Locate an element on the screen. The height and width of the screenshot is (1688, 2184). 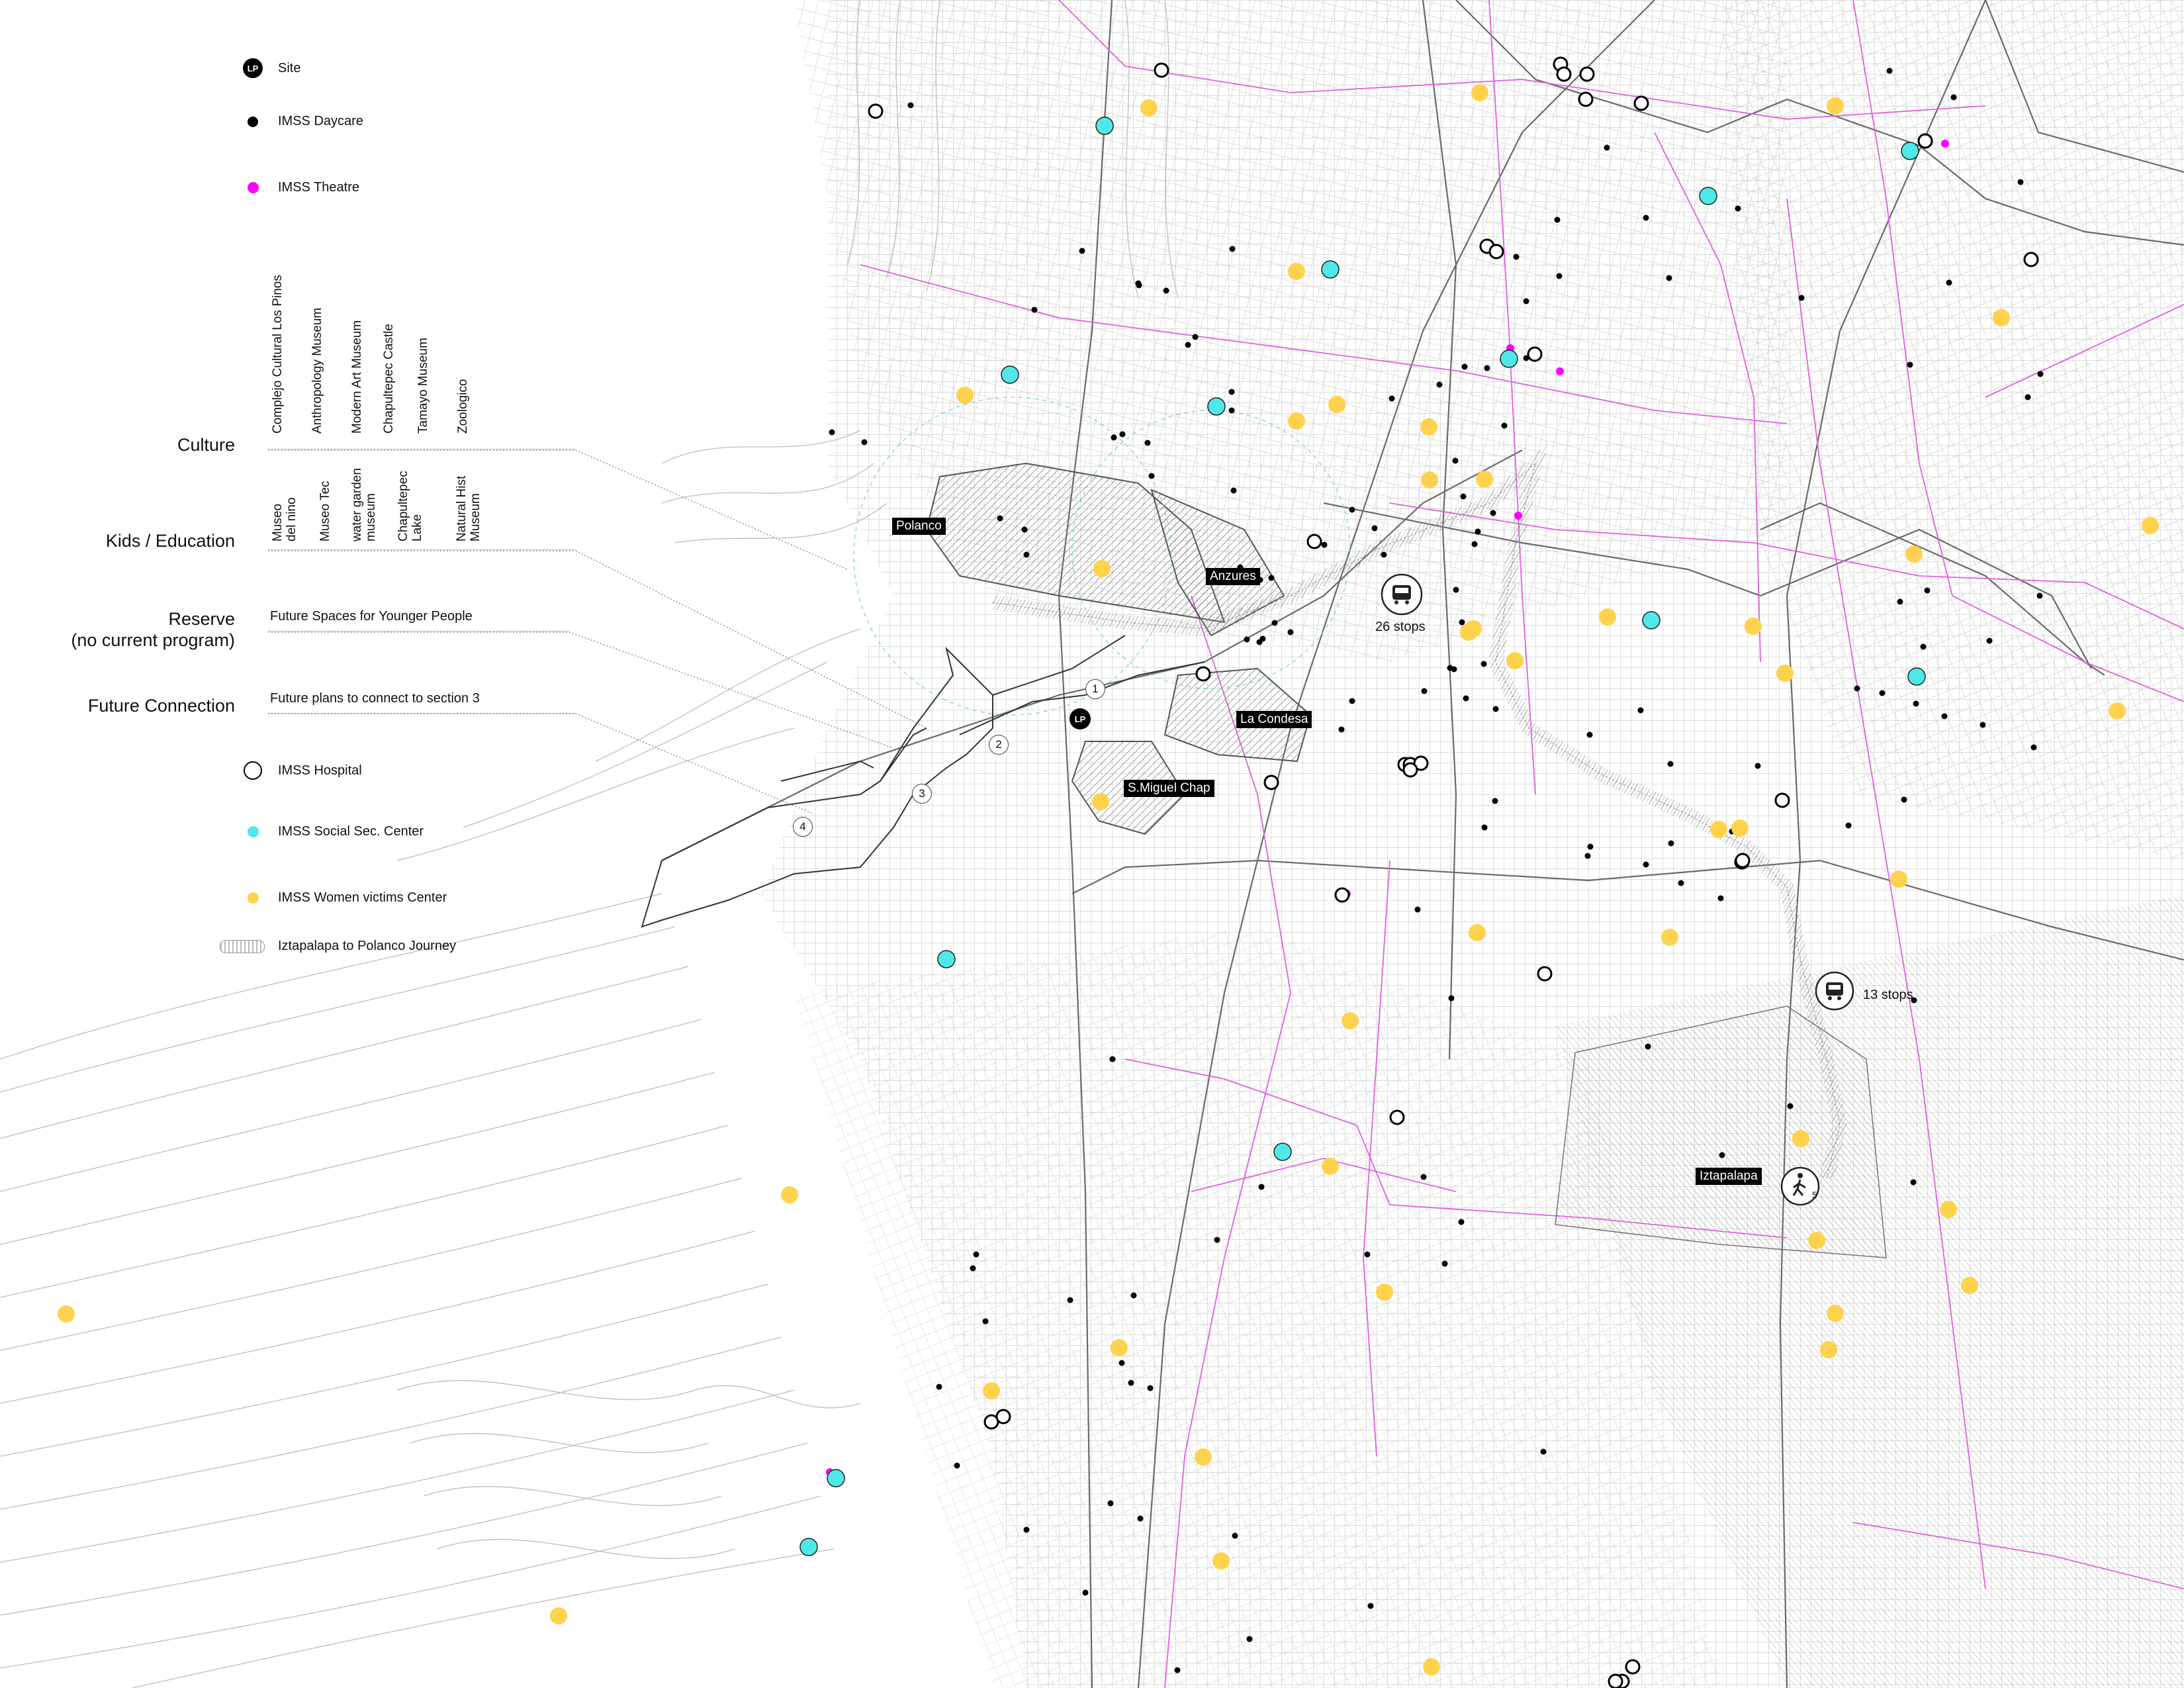
section-number: 3 is located at coordinates (922, 794).